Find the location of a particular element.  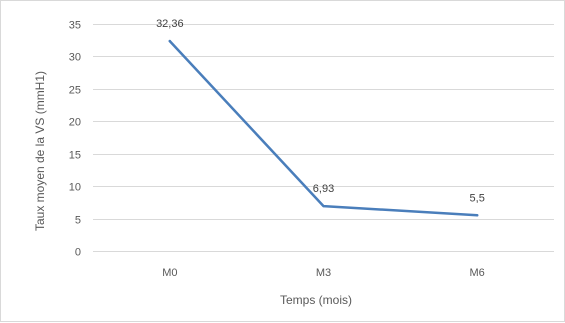

y-tick-label: 25 is located at coordinates (75, 91).